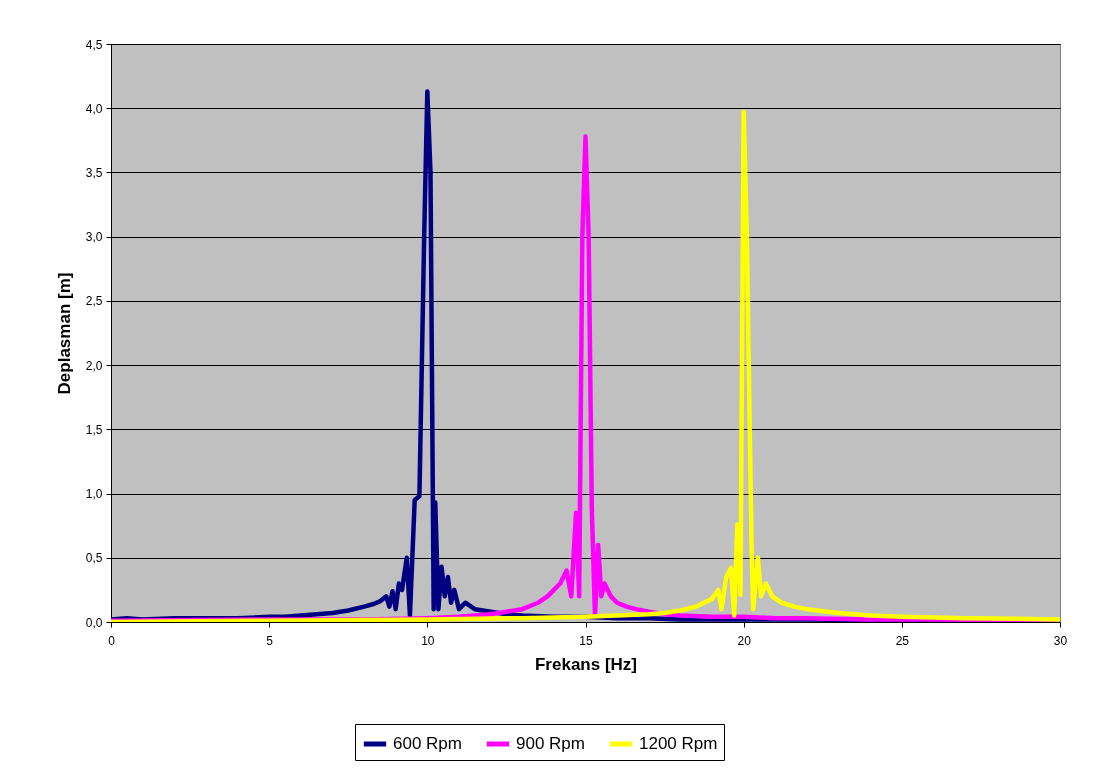  I want to click on x-tick-label: 0, so click(112, 640).